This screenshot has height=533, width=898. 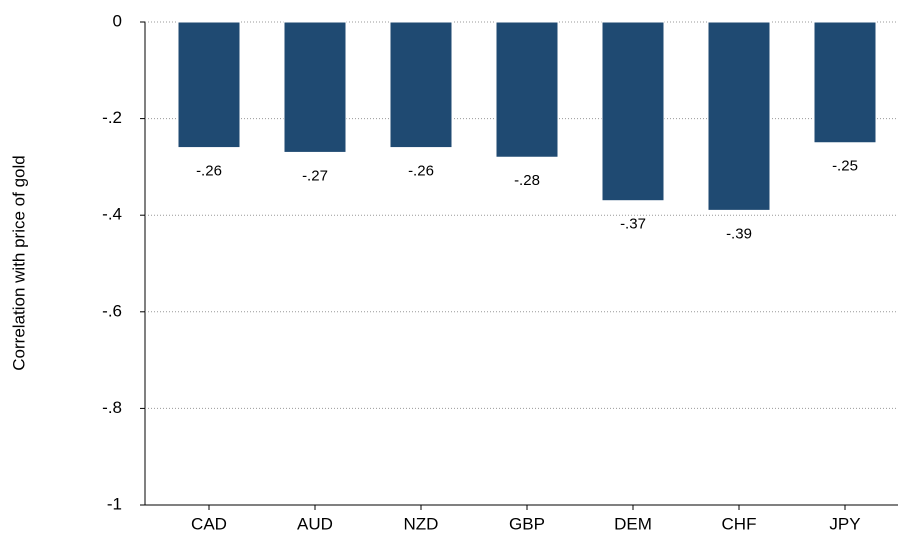 What do you see at coordinates (114, 503) in the screenshot?
I see `y-tick-label: -1` at bounding box center [114, 503].